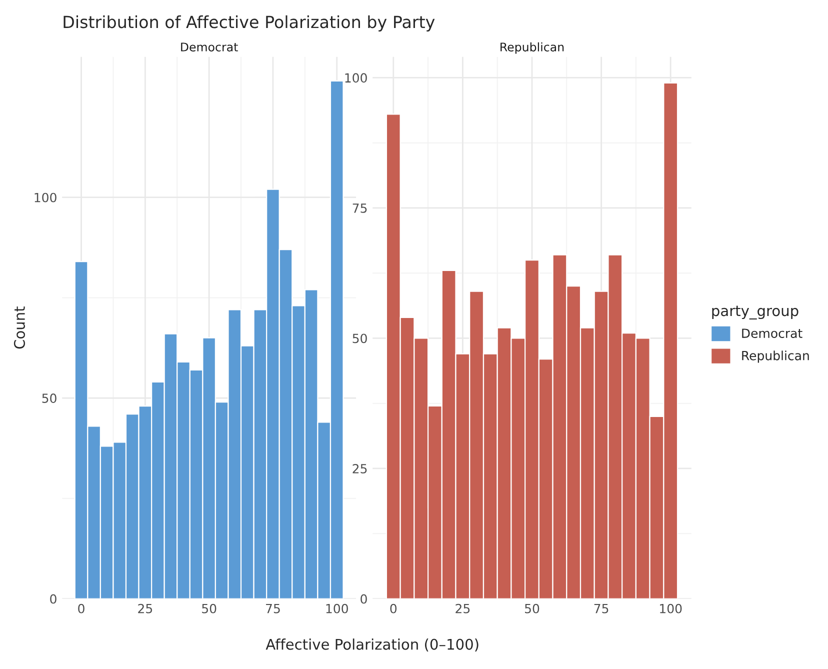 The image size is (828, 669). I want to click on x-axis-title: Affective Polarization (0–100), so click(372, 645).